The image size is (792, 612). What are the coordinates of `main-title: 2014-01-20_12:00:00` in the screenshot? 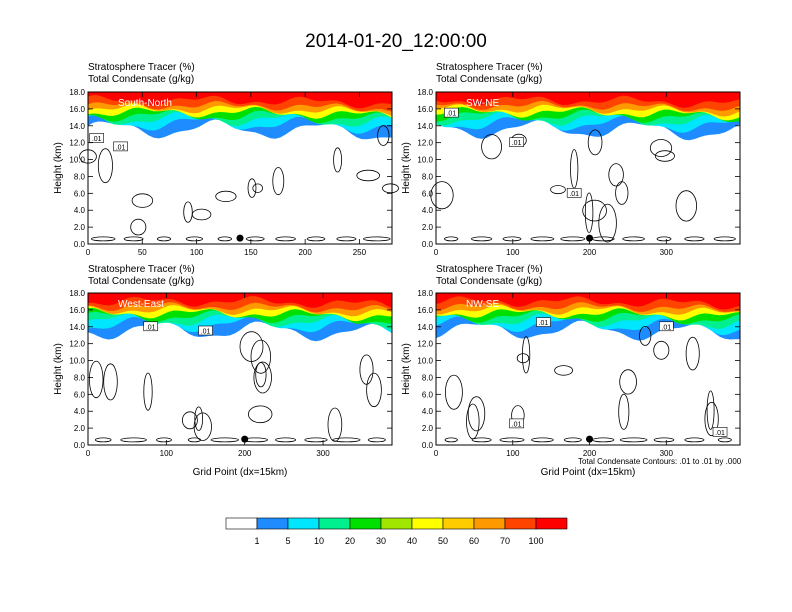 It's located at (396, 41).